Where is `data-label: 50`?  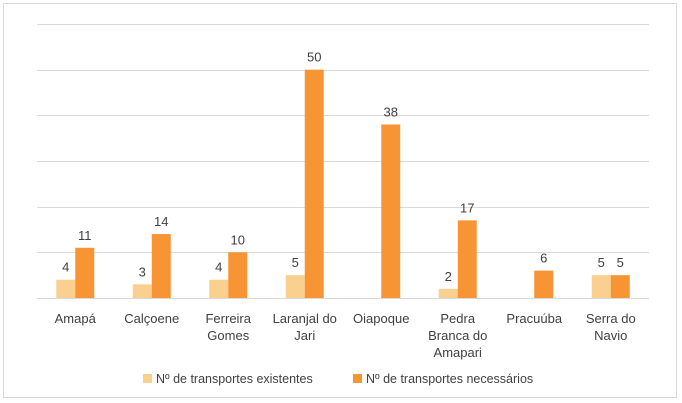
data-label: 50 is located at coordinates (314, 57).